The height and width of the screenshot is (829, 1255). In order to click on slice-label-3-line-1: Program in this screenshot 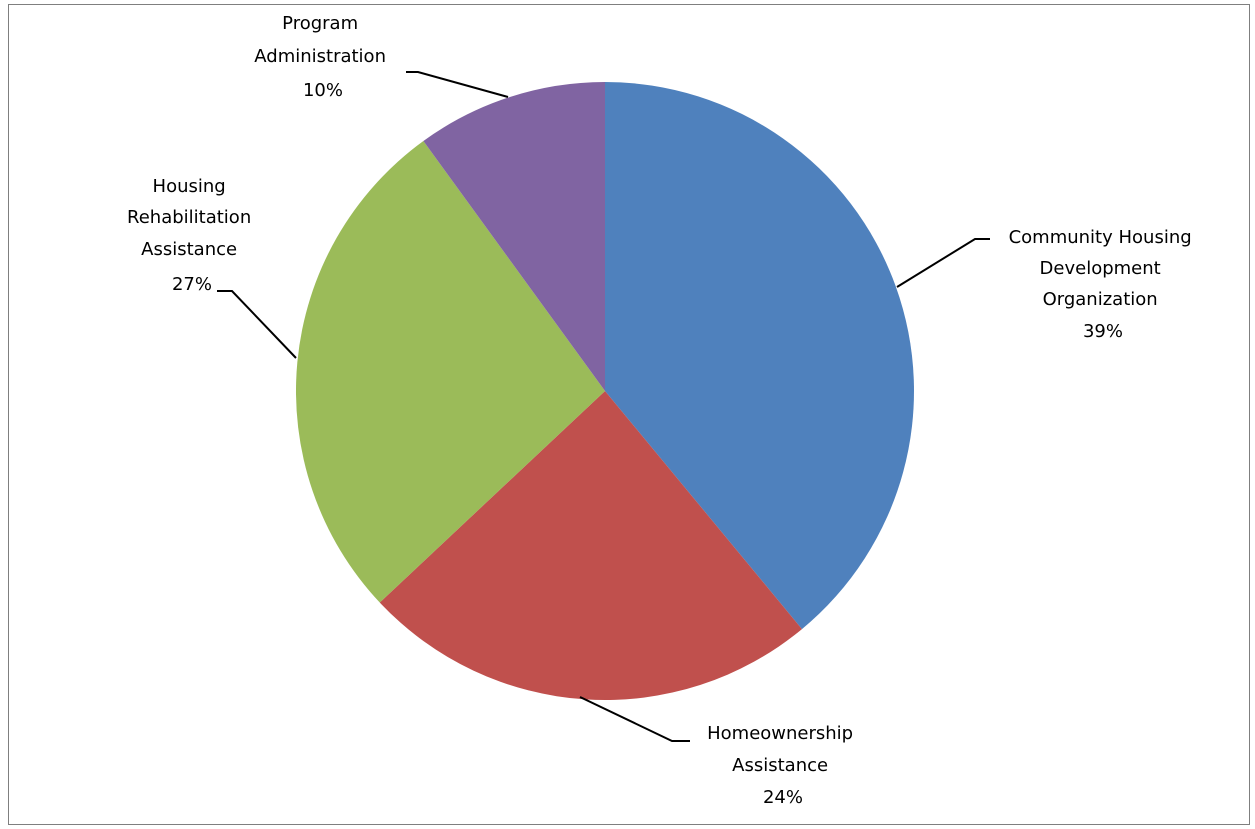, I will do `click(320, 23)`.